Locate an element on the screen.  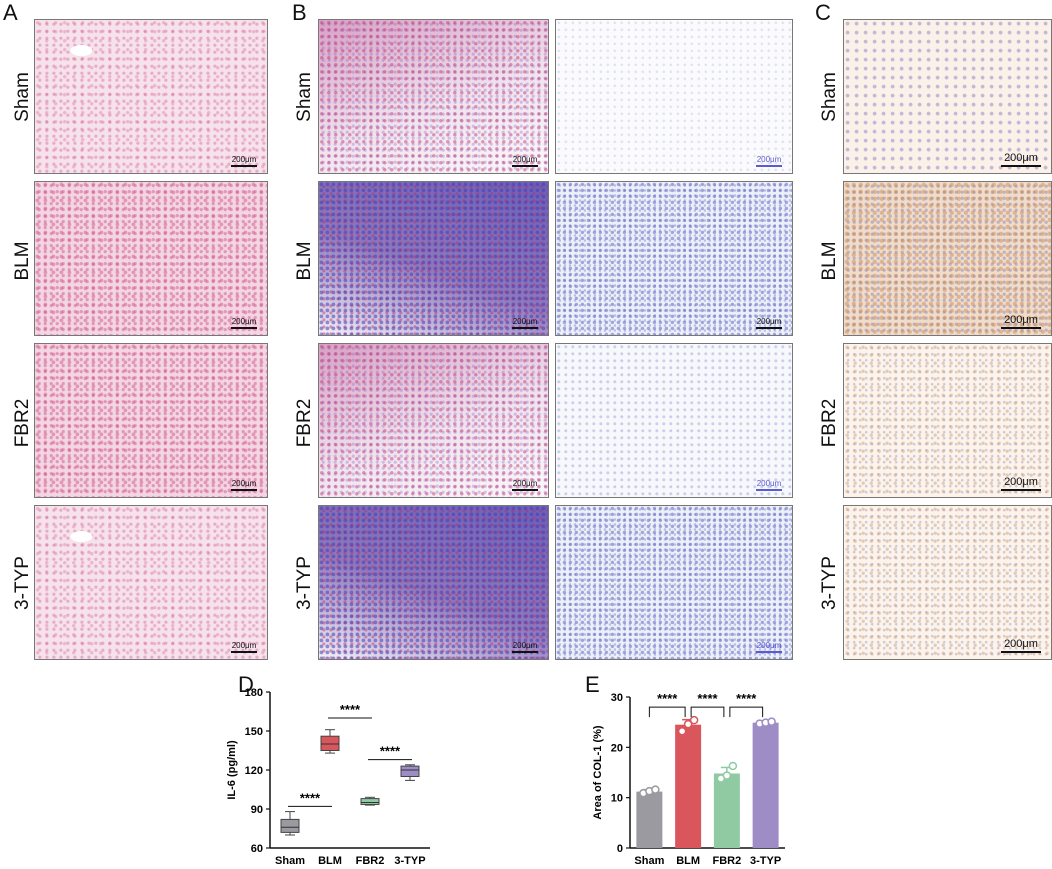
micrograph-b-sham-stain: 200μm is located at coordinates (433, 96).